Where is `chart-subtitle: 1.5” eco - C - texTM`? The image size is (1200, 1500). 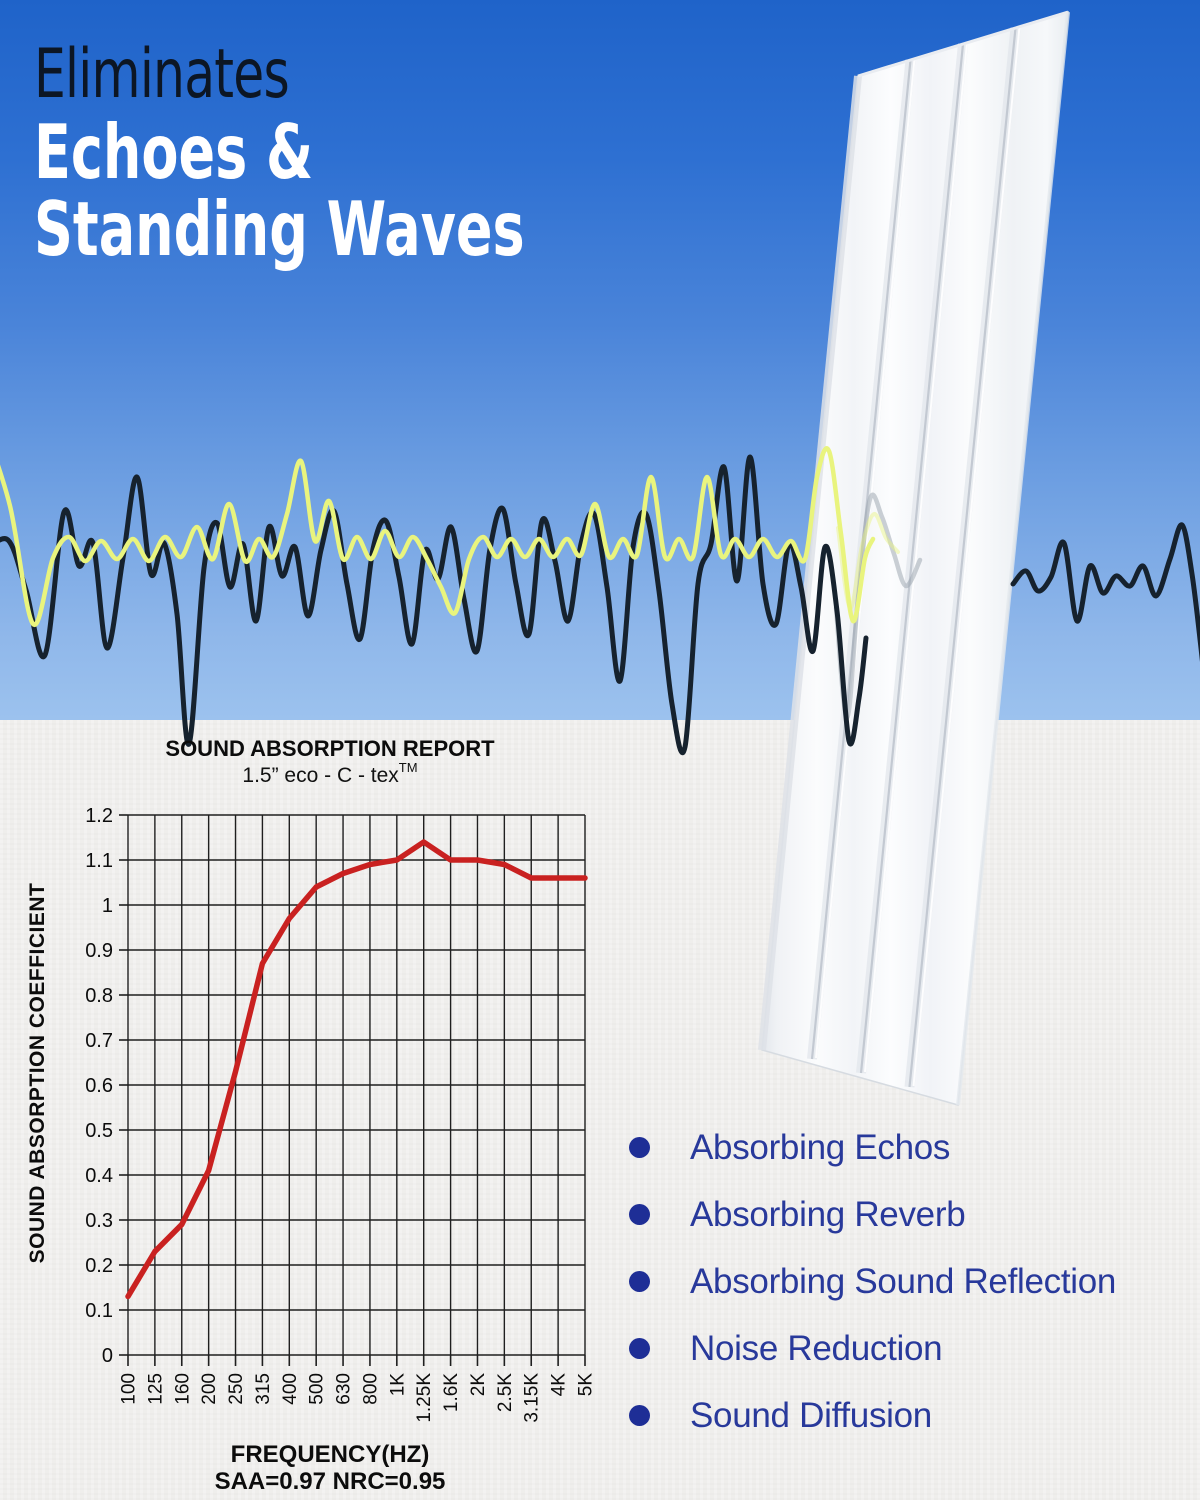 chart-subtitle: 1.5” eco - C - texTM is located at coordinates (330, 774).